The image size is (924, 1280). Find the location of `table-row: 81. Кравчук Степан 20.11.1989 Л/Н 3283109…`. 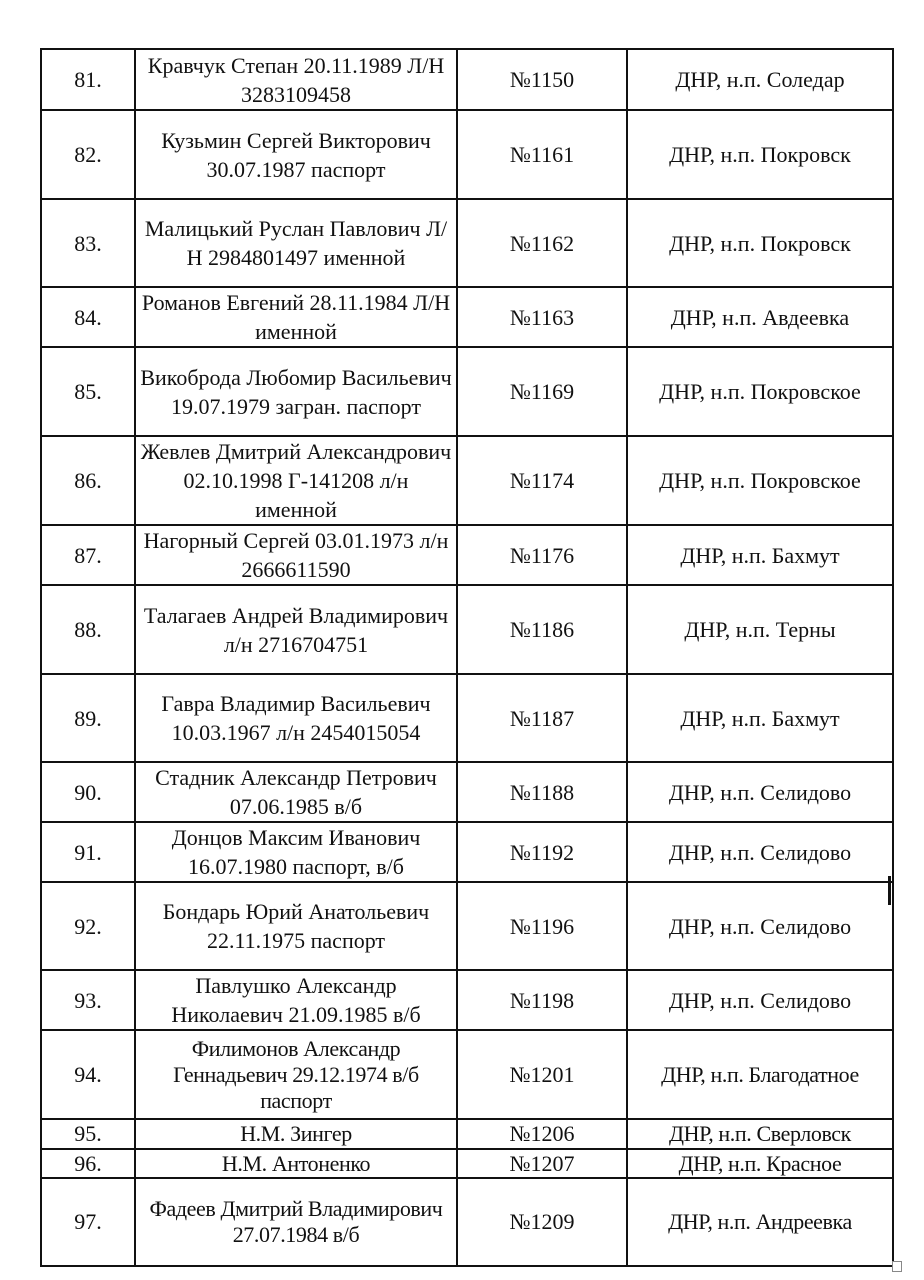

table-row: 81. Кравчук Степан 20.11.1989 Л/Н 3283109… is located at coordinates (467, 79).